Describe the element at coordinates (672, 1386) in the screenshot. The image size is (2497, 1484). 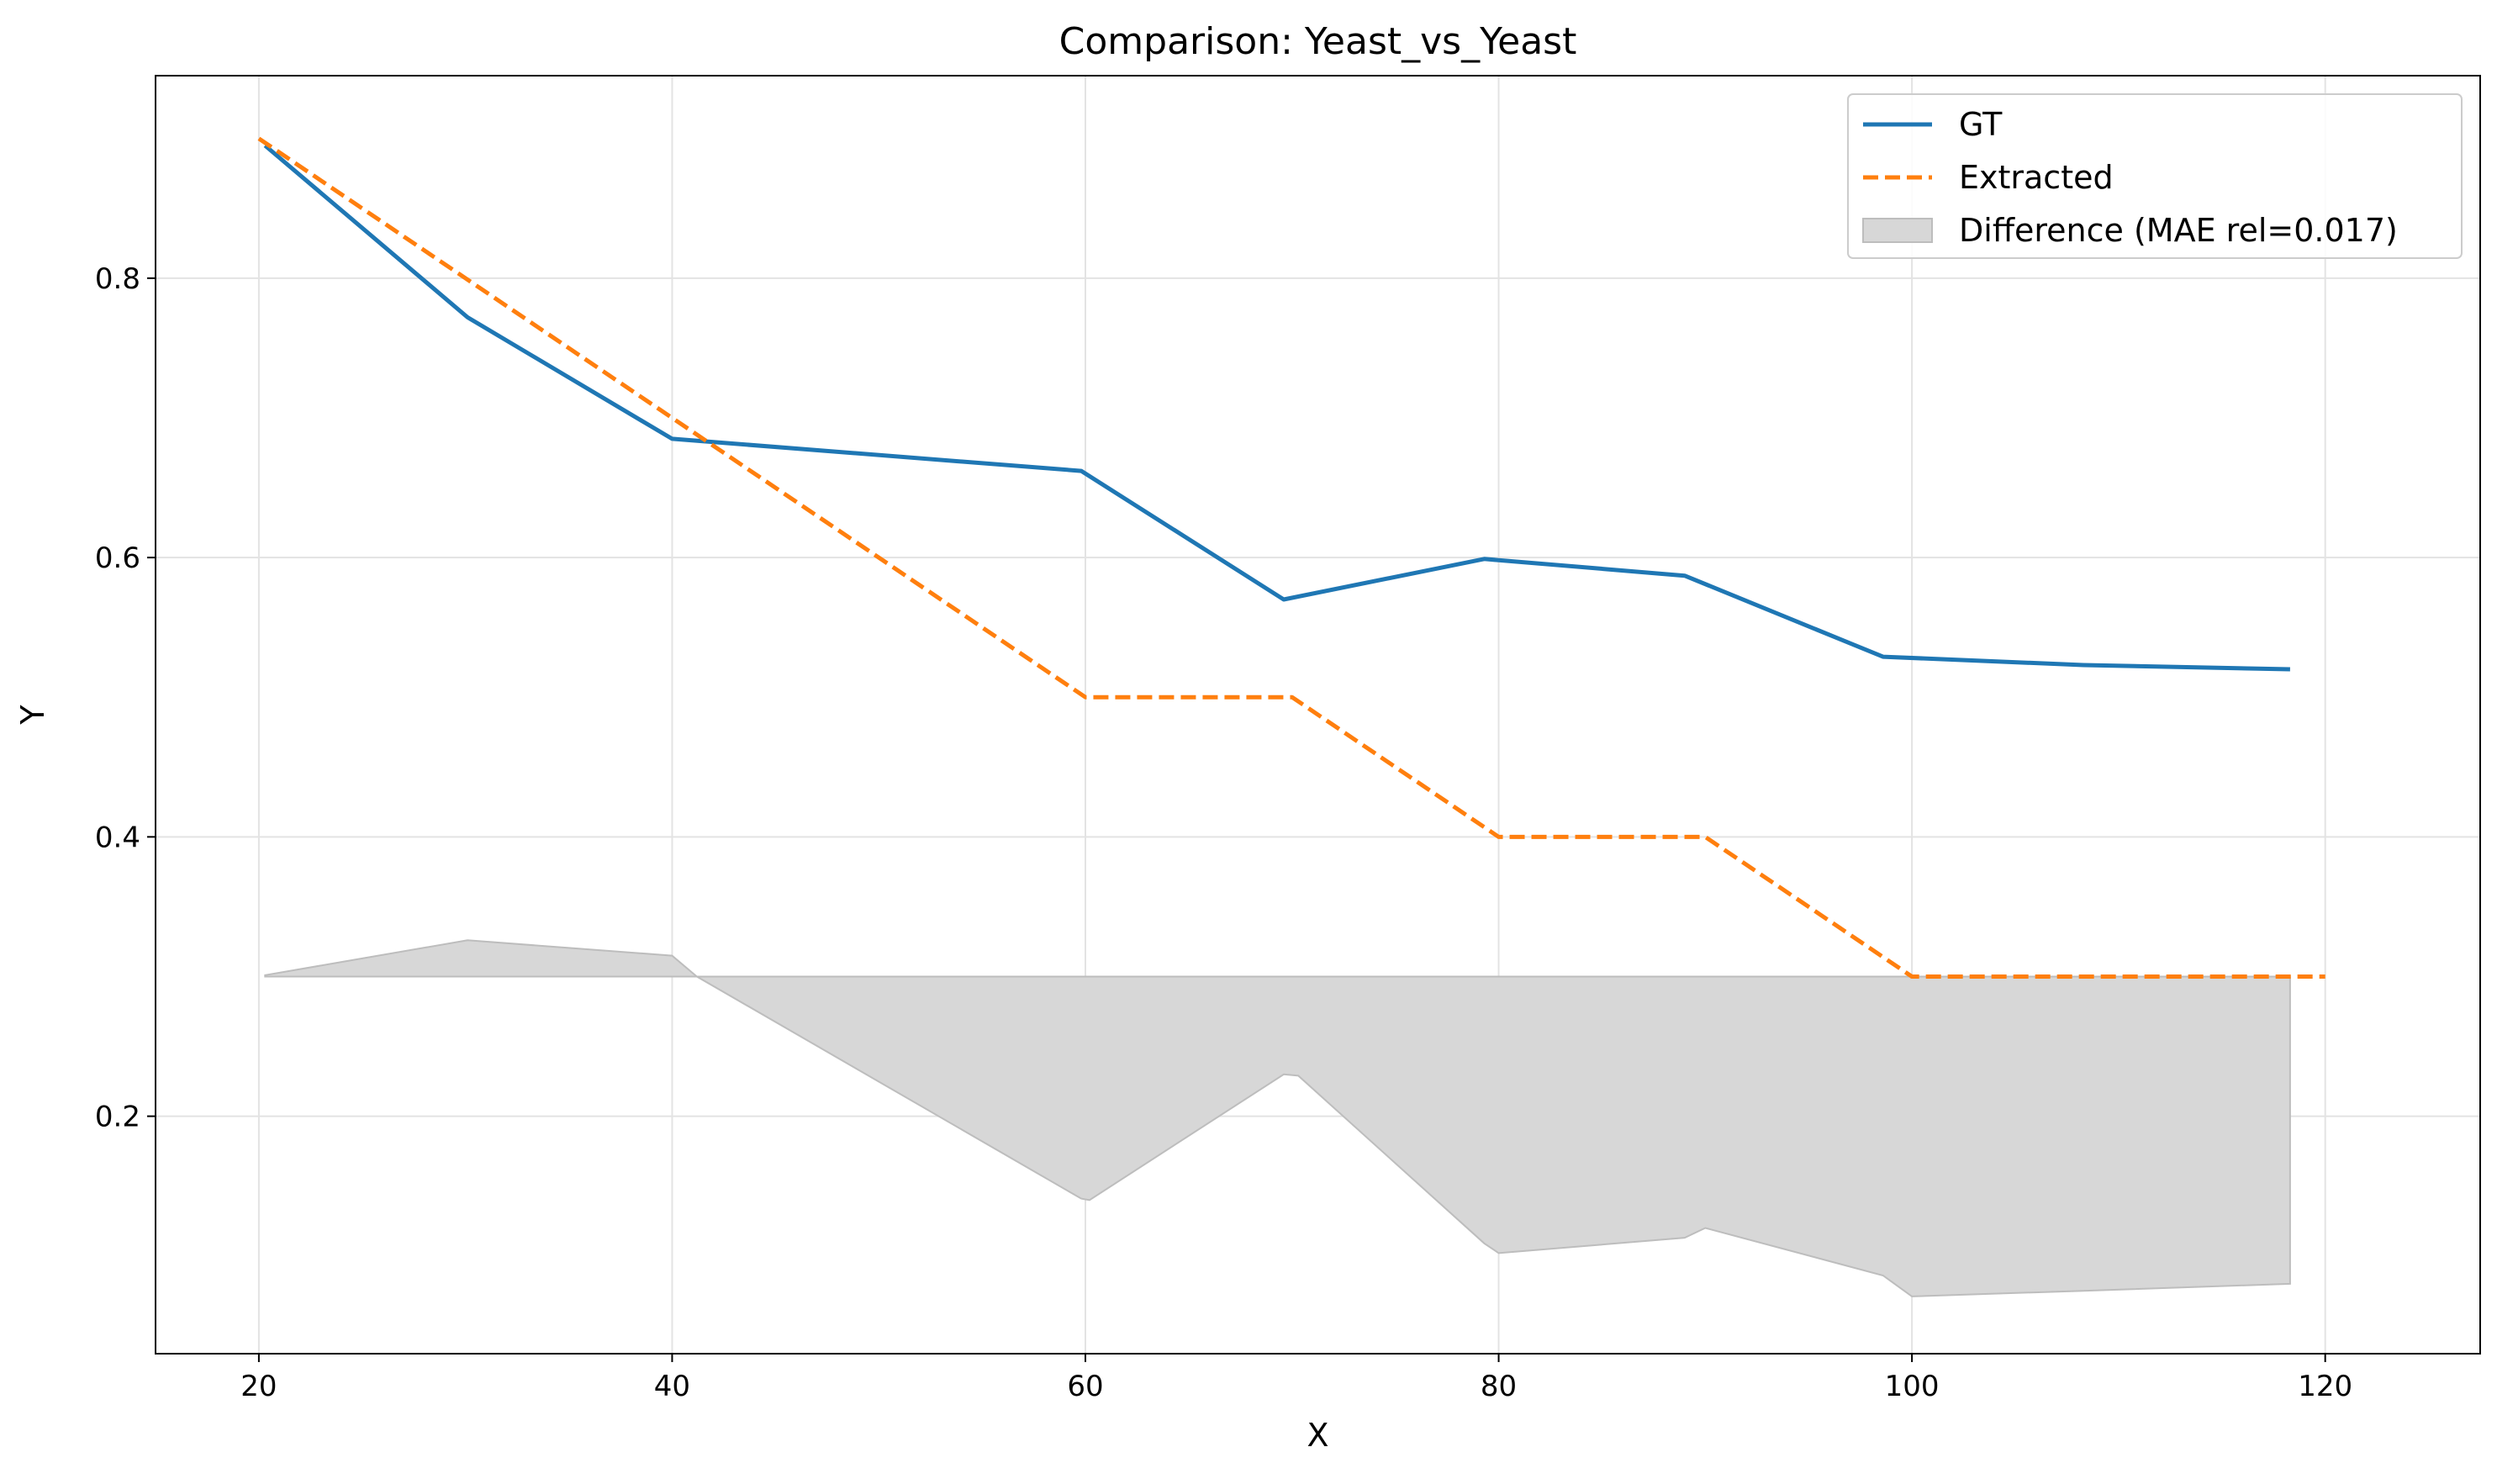
I see `x-tick-label: 40` at that location.